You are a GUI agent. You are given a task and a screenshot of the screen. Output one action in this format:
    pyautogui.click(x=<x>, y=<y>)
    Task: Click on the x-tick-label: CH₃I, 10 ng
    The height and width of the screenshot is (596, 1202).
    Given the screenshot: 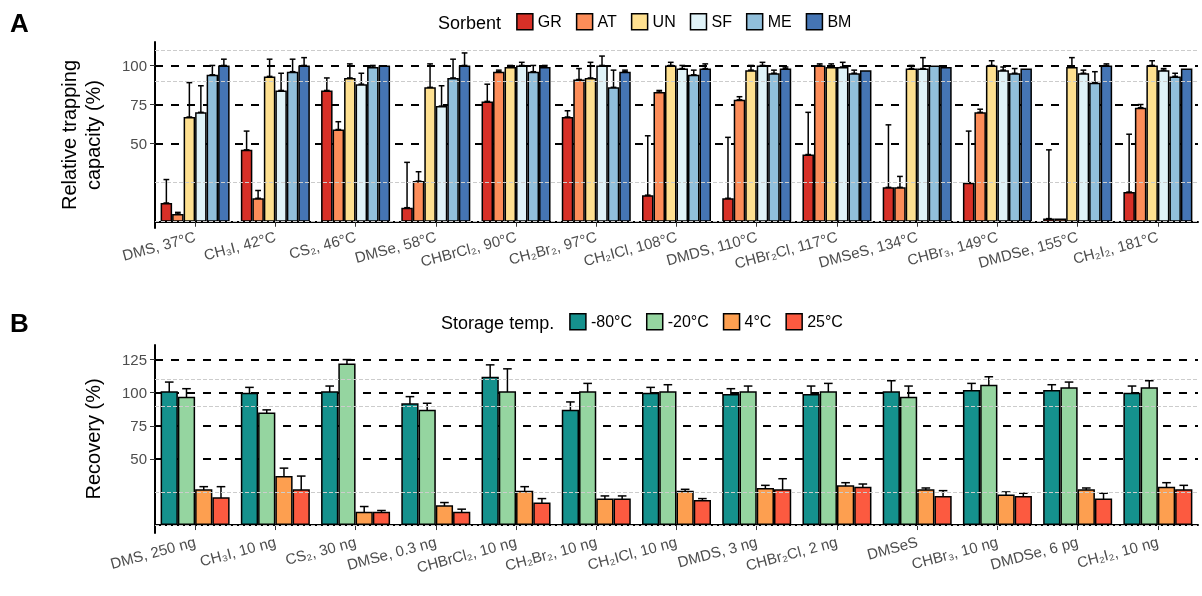 What is the action you would take?
    pyautogui.click(x=237, y=551)
    